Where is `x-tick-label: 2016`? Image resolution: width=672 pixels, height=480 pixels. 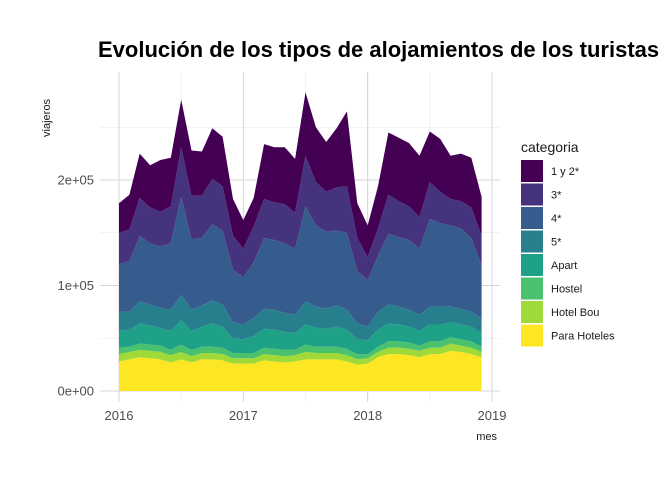
x-tick-label: 2016 is located at coordinates (119, 415).